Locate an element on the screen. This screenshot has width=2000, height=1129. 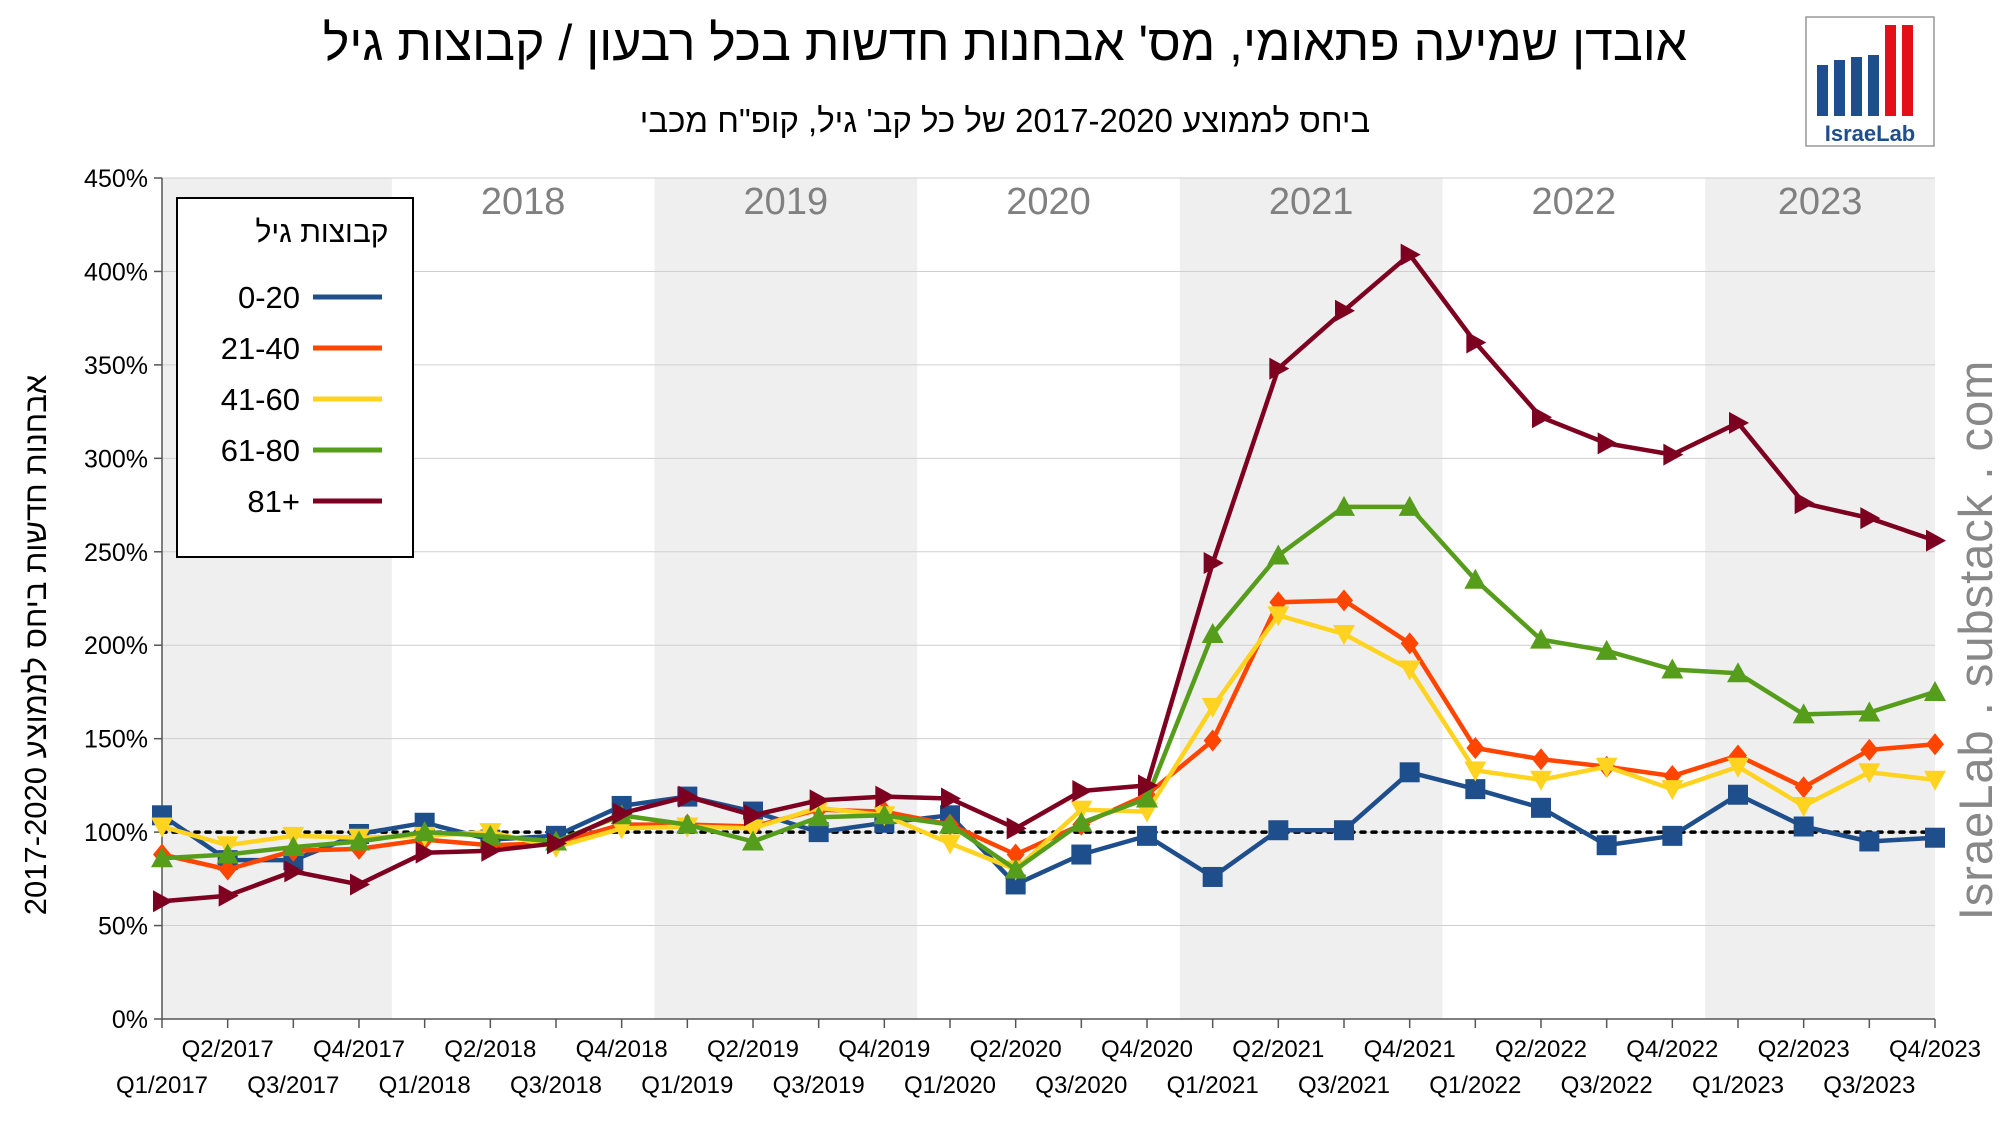
x-tick-label: Q4/2023 is located at coordinates (1935, 1049).